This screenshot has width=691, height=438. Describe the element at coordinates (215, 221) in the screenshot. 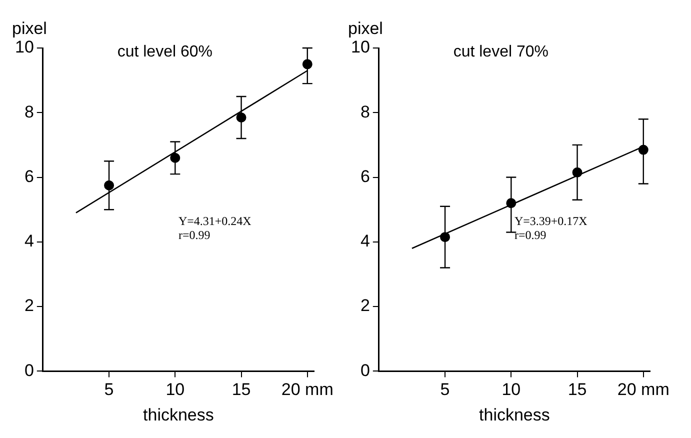

I see `annotation: Y=4.31+0.24X` at that location.